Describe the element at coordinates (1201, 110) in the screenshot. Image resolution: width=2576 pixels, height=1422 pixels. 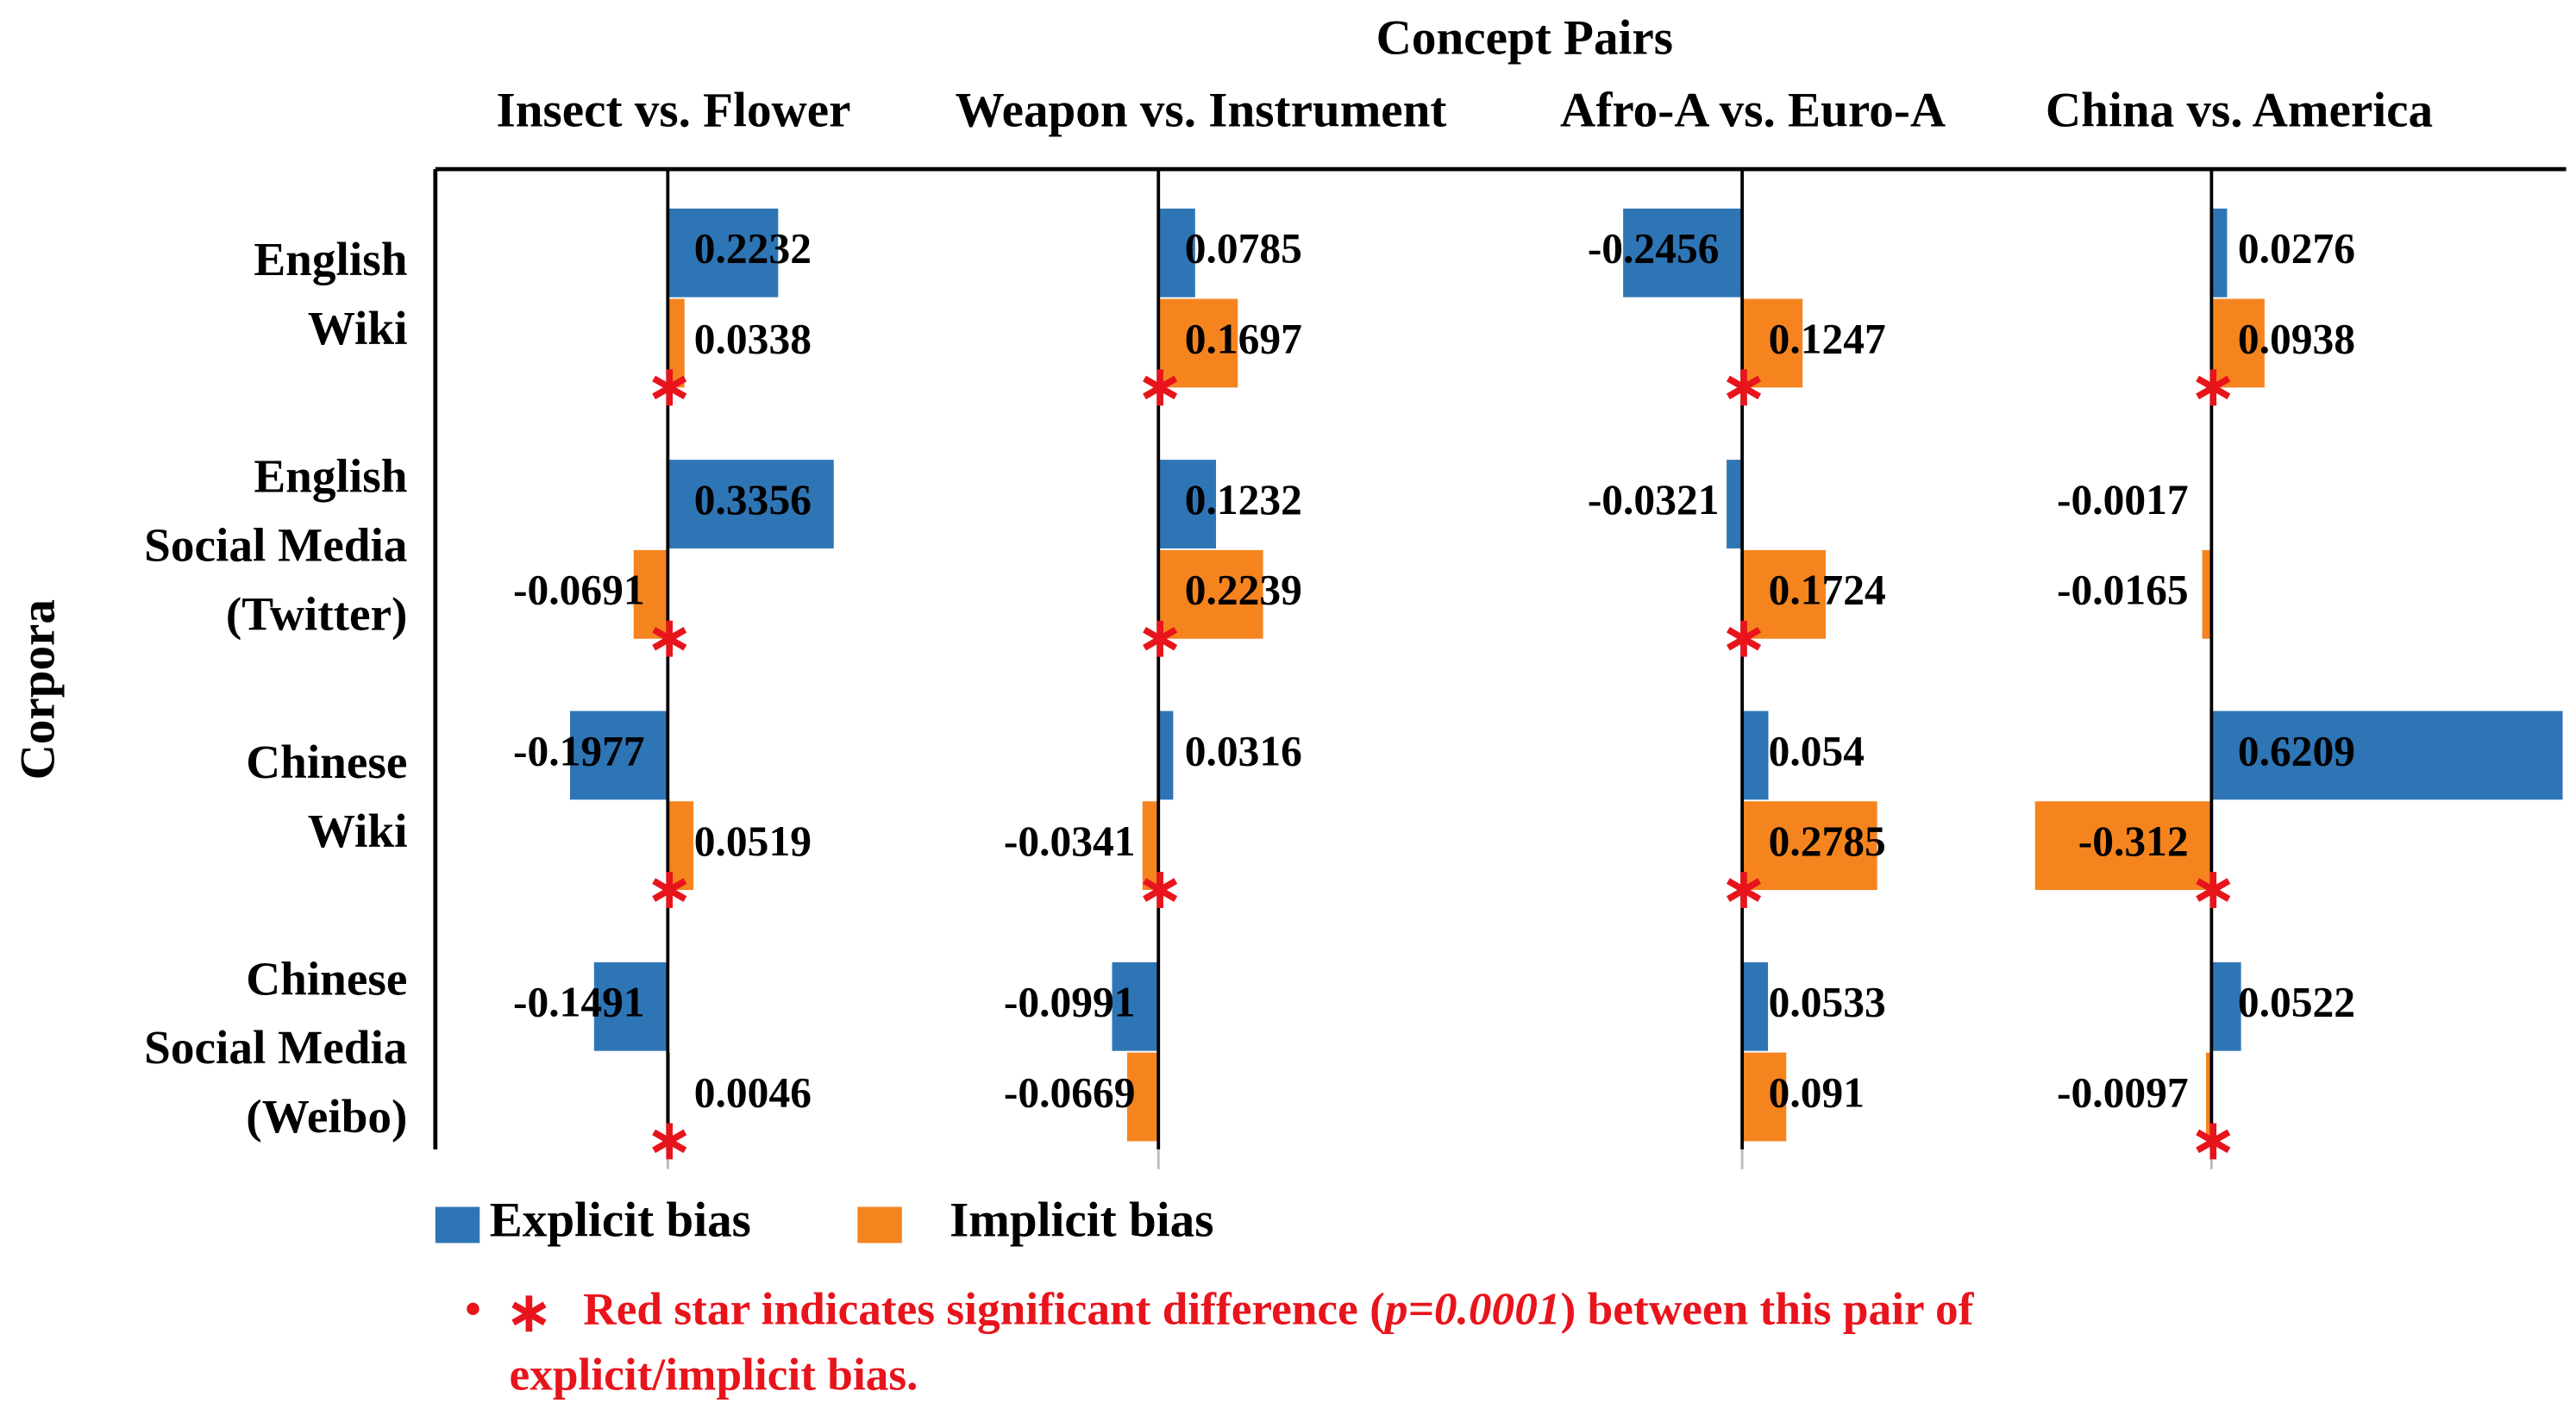
I see `panel-title: Weapon vs. Instrument` at that location.